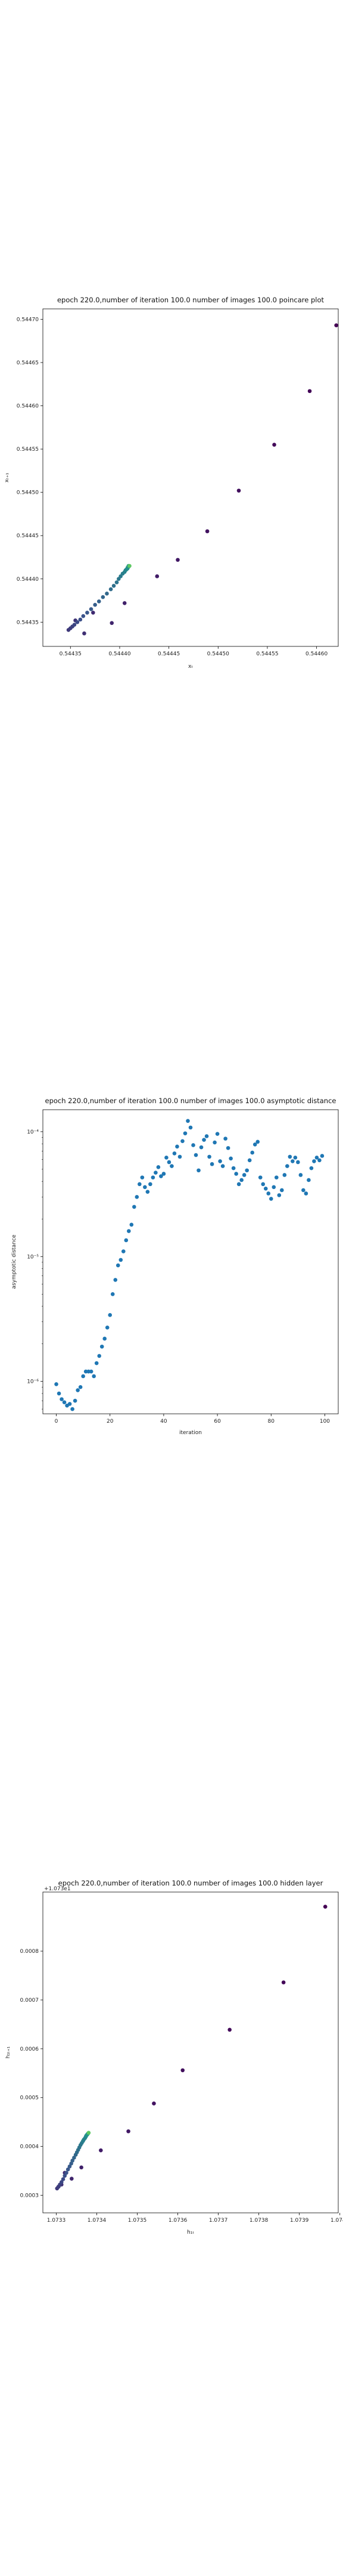  What do you see at coordinates (190, 1261) in the screenshot?
I see `plot-area` at bounding box center [190, 1261].